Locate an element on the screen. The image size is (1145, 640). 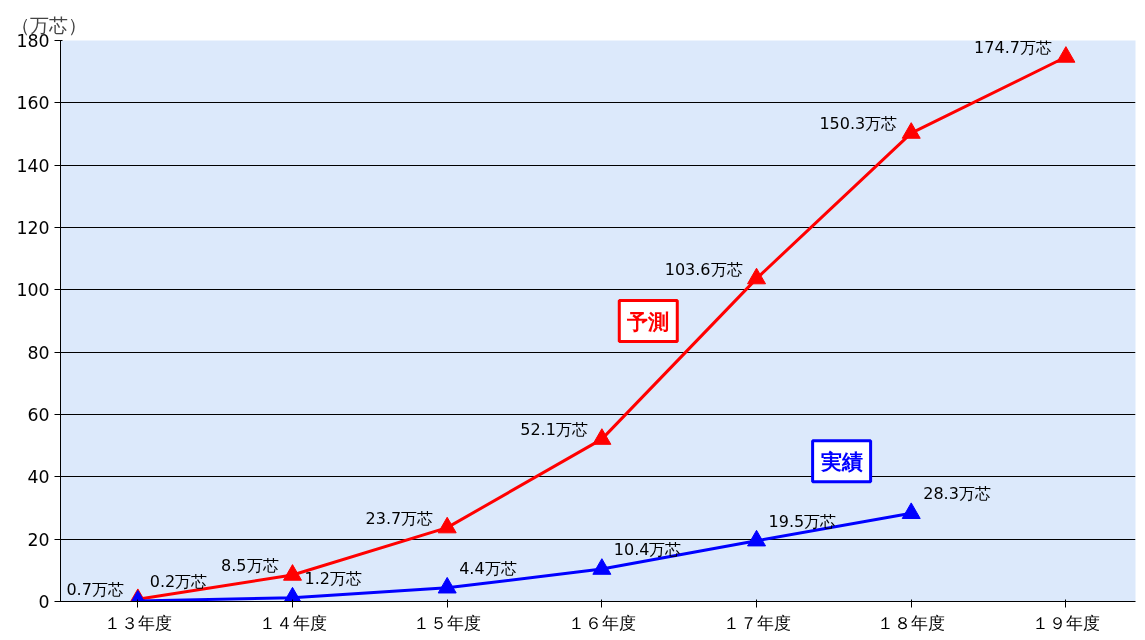
y-tick-label: 140 is located at coordinates (33, 165).